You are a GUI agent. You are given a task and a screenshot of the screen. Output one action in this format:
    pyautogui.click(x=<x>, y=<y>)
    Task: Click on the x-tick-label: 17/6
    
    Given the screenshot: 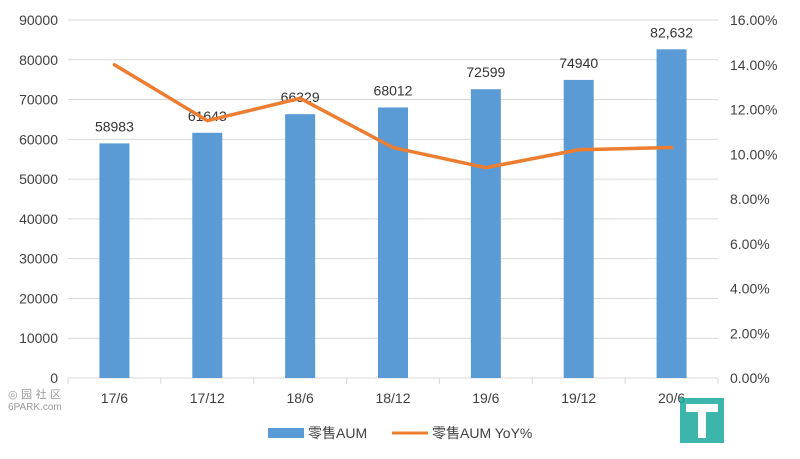 What is the action you would take?
    pyautogui.click(x=114, y=398)
    